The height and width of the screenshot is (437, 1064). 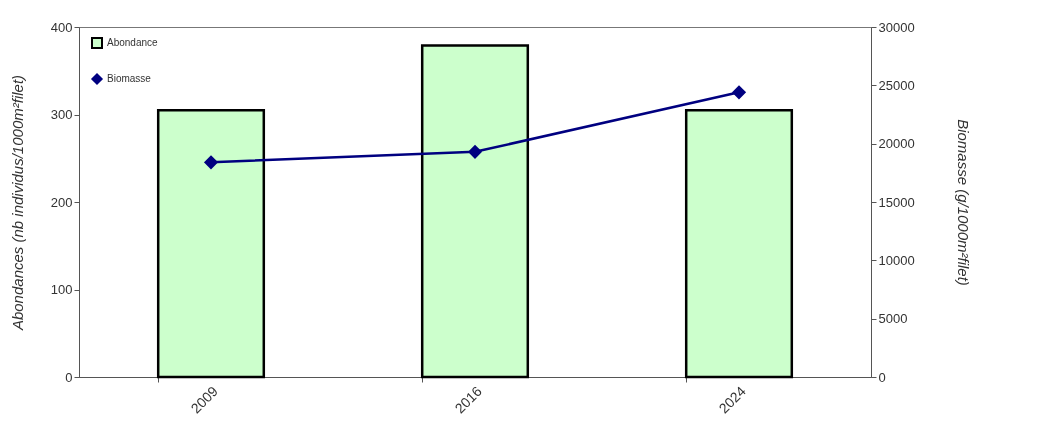 What do you see at coordinates (61, 27) in the screenshot?
I see `y-tick-label: 400` at bounding box center [61, 27].